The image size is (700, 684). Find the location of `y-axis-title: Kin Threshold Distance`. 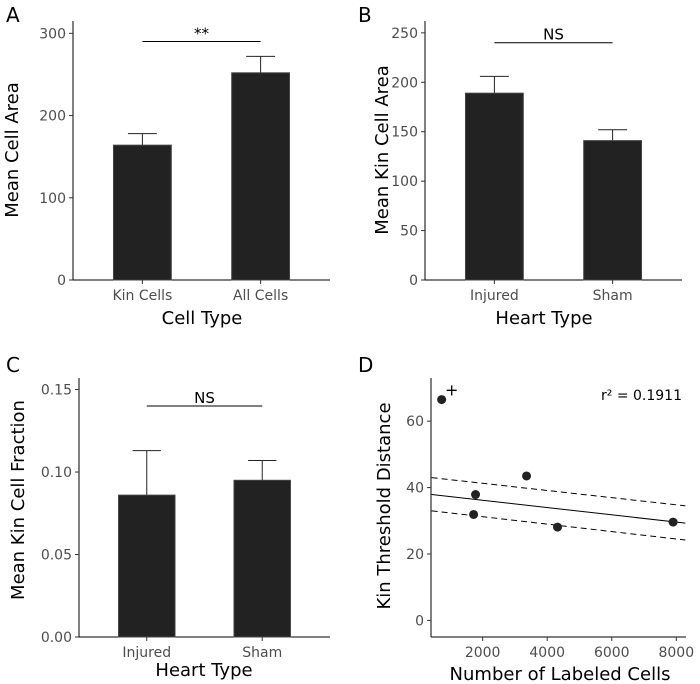

y-axis-title: Kin Threshold Distance is located at coordinates (384, 505).